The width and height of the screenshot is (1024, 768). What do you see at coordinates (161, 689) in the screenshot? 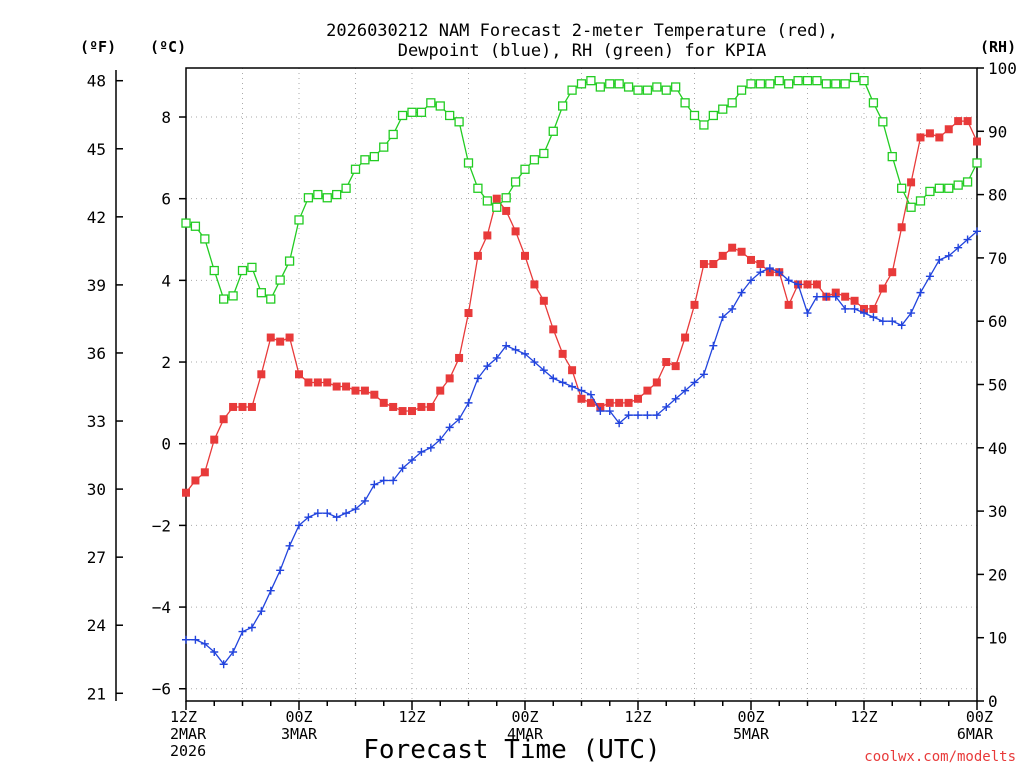
I see `celsius-tick-label: −6` at bounding box center [161, 689].